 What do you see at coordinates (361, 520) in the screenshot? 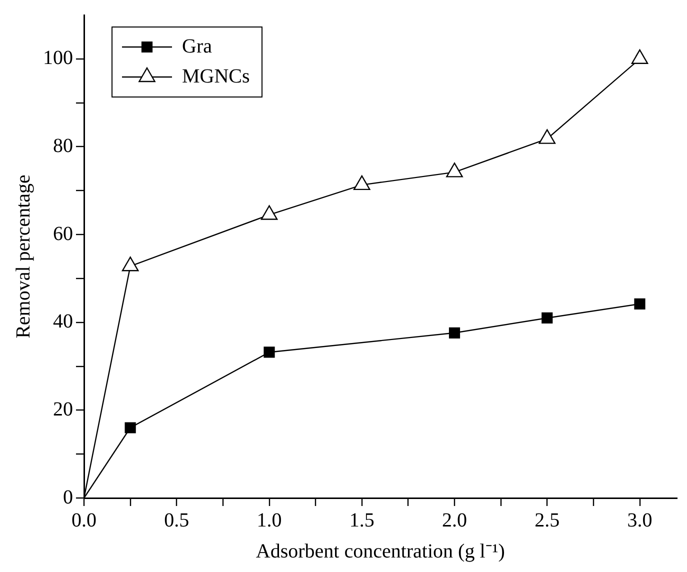
I see `x-tick-label: 1.5` at bounding box center [361, 520].